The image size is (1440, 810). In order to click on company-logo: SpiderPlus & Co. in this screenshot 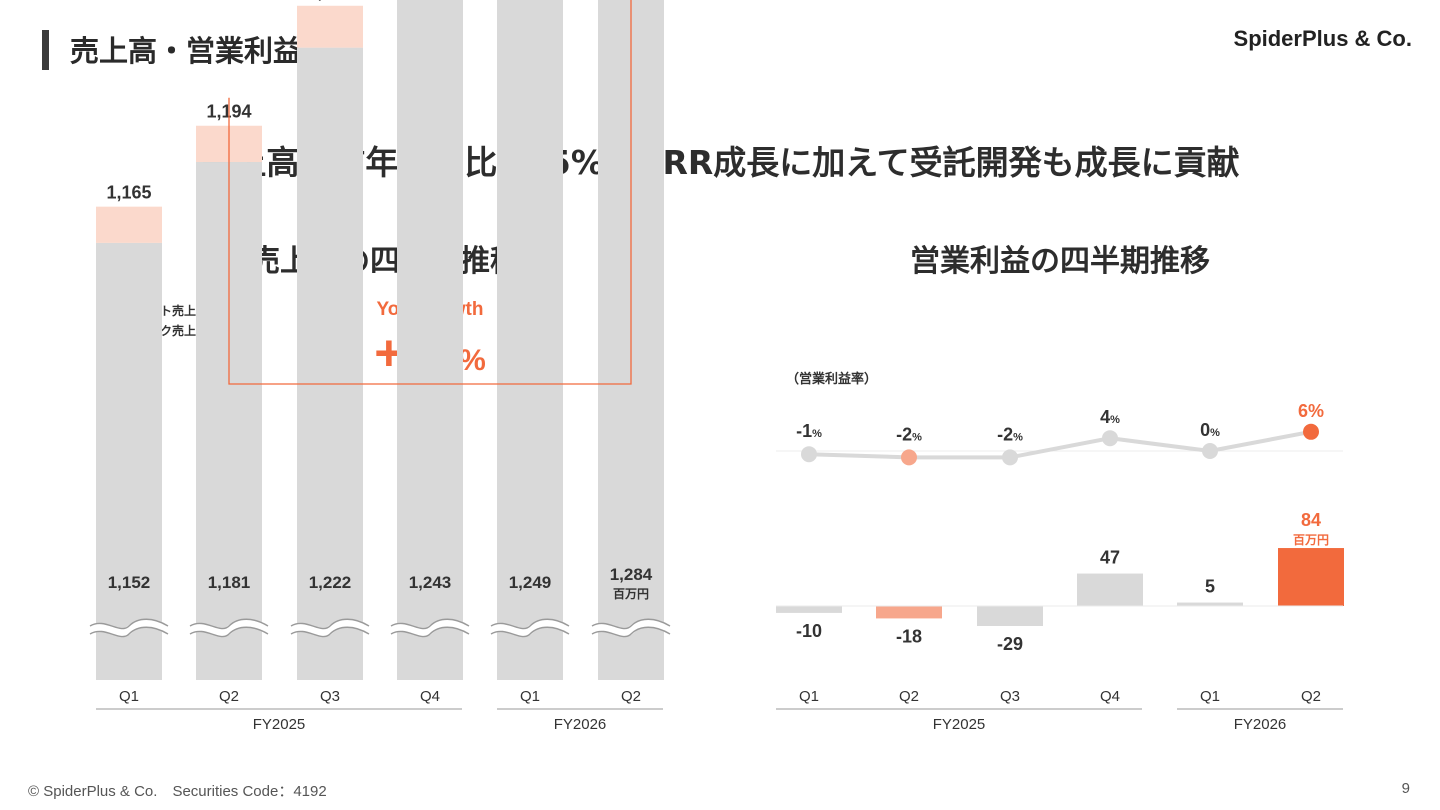, I will do `click(1322, 38)`.